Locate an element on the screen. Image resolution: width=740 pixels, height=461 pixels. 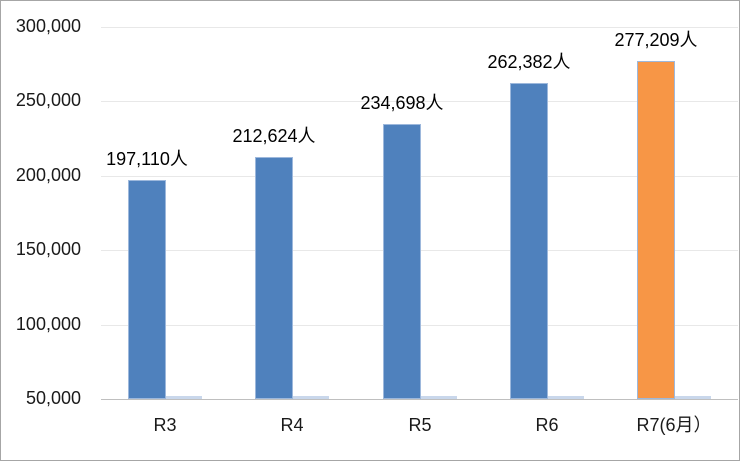
bar-data-label: 197,110人 is located at coordinates (147, 159).